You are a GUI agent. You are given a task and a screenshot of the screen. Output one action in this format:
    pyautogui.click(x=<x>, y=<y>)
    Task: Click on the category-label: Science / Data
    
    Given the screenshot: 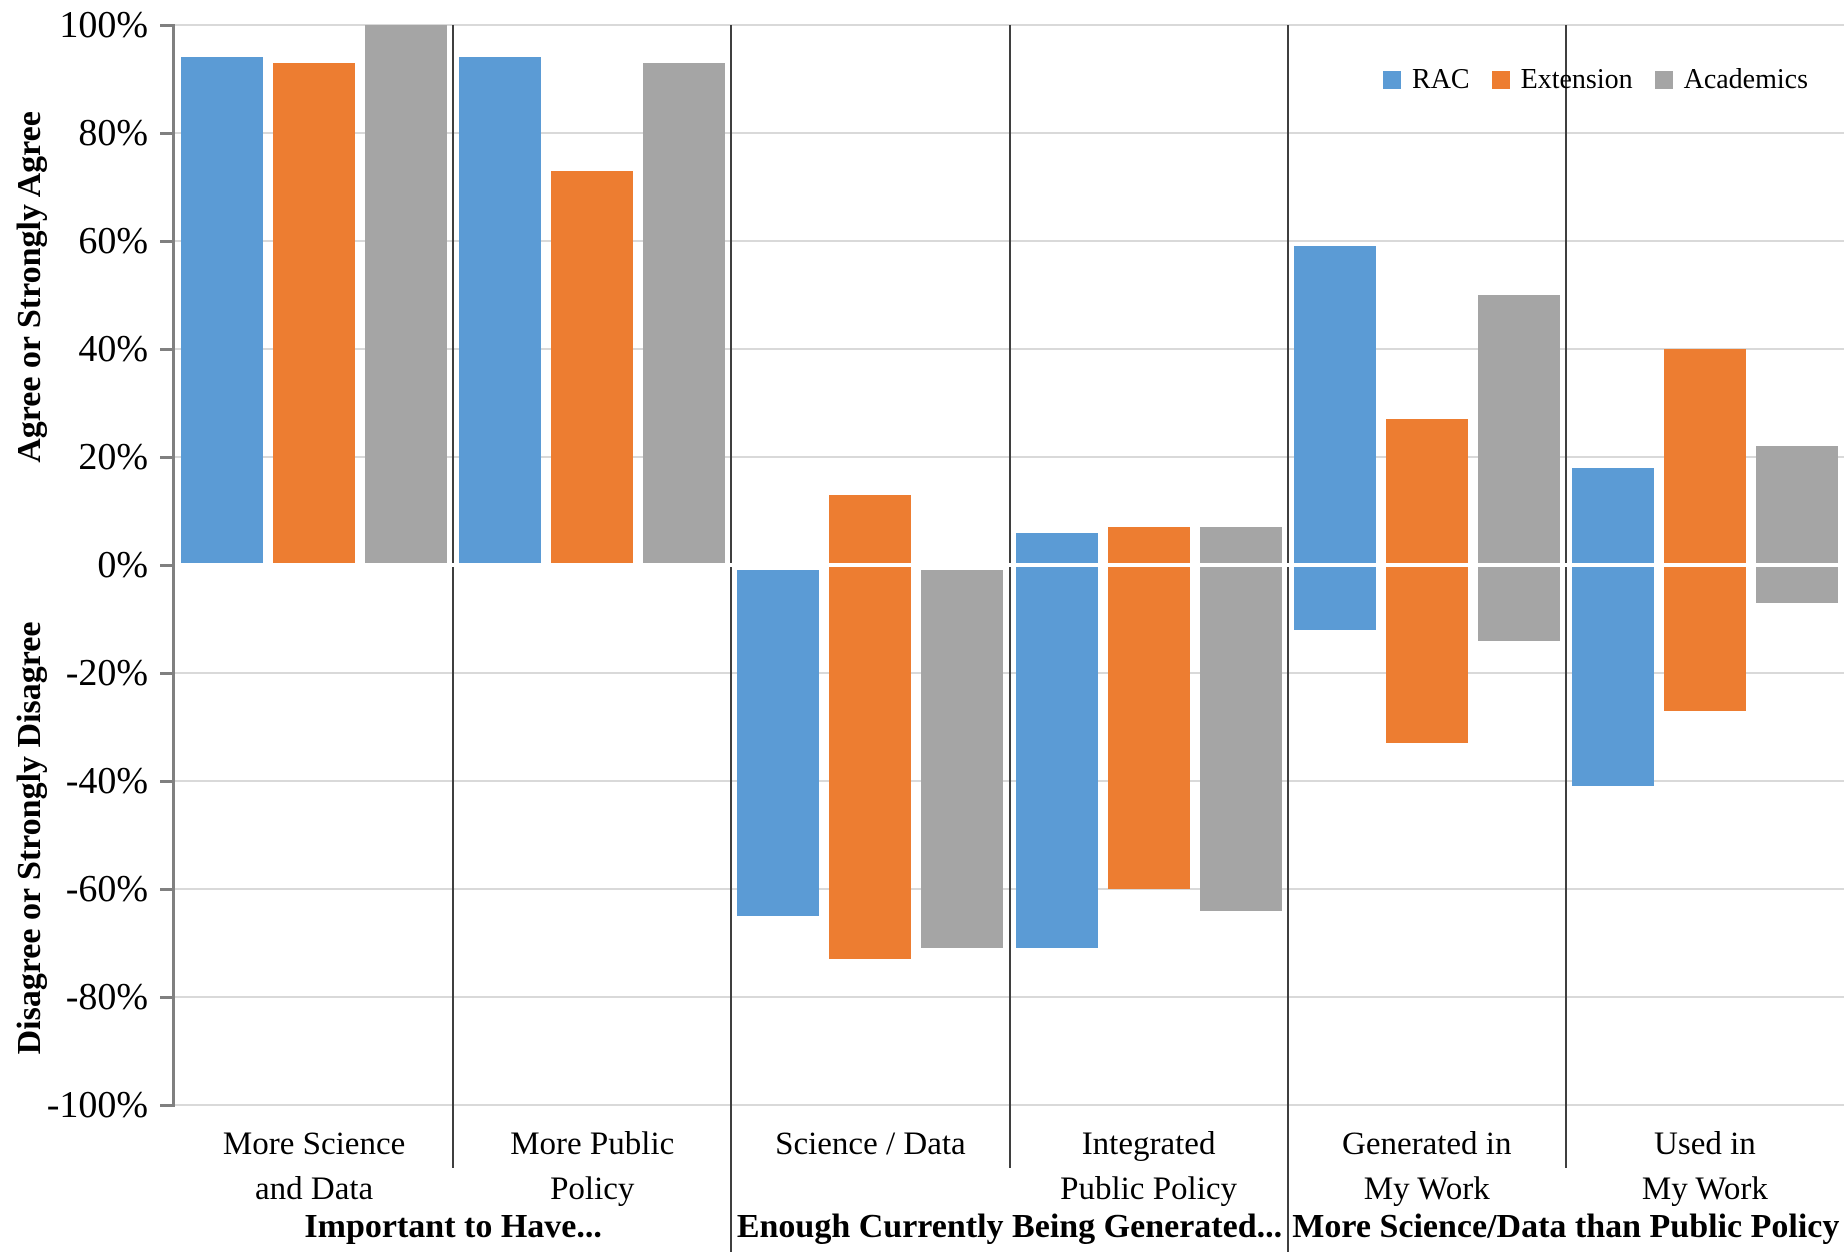 What is the action you would take?
    pyautogui.click(x=870, y=1144)
    